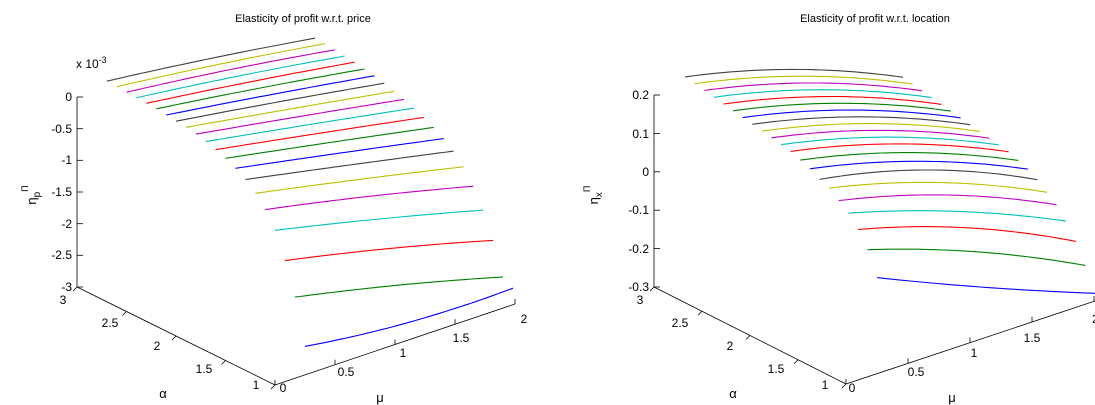  I want to click on chart-title: Elasticity of profit w.r.t. price, so click(303, 19).